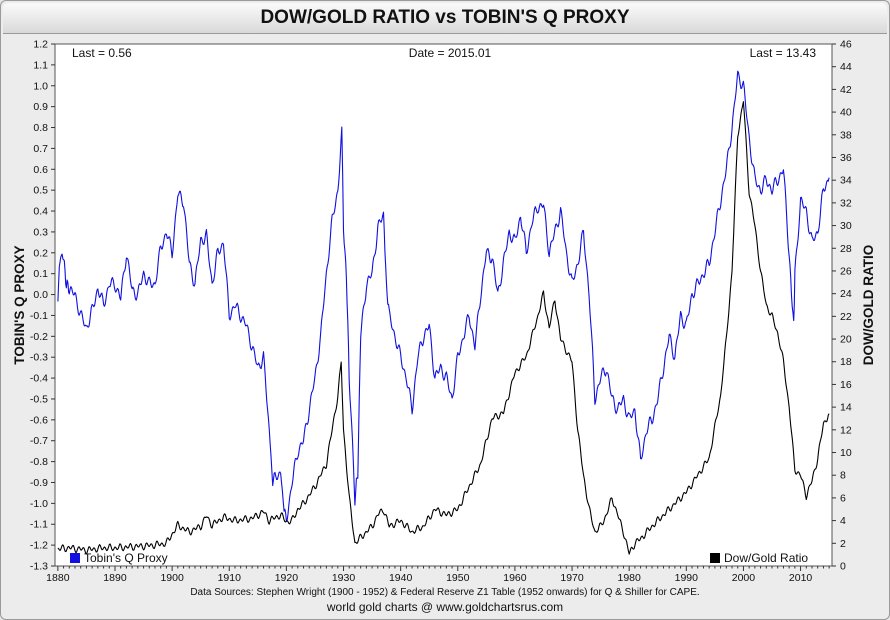 This screenshot has width=890, height=620. I want to click on x-tick-label: 1990, so click(687, 578).